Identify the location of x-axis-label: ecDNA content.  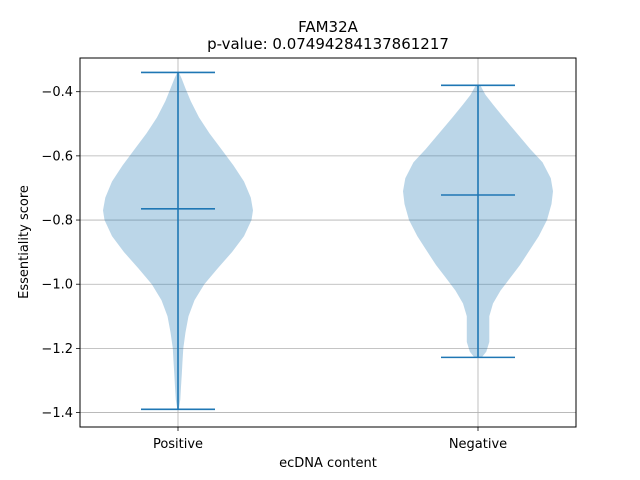
(328, 463).